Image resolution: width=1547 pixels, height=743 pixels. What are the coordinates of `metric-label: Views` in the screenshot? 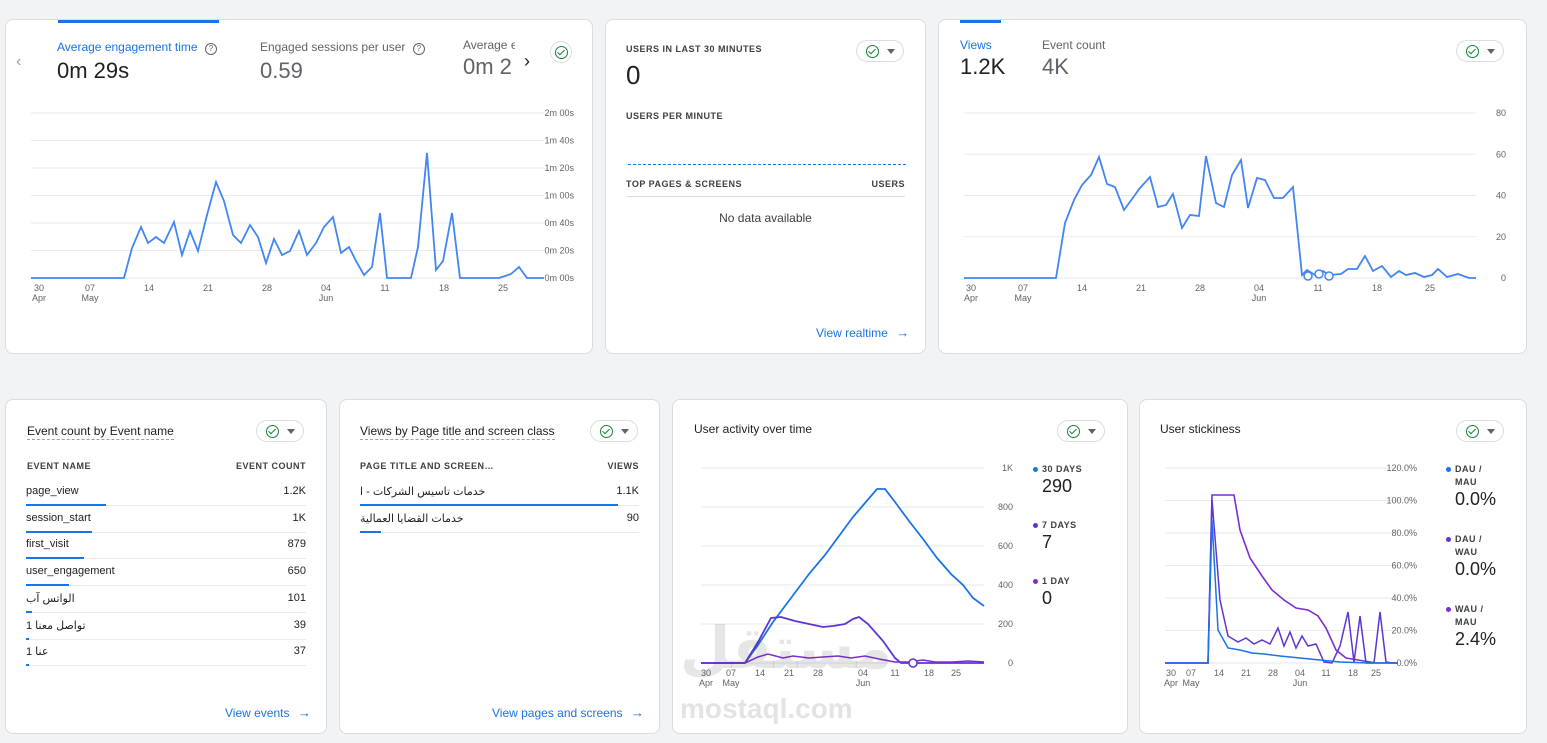 It's located at (976, 45).